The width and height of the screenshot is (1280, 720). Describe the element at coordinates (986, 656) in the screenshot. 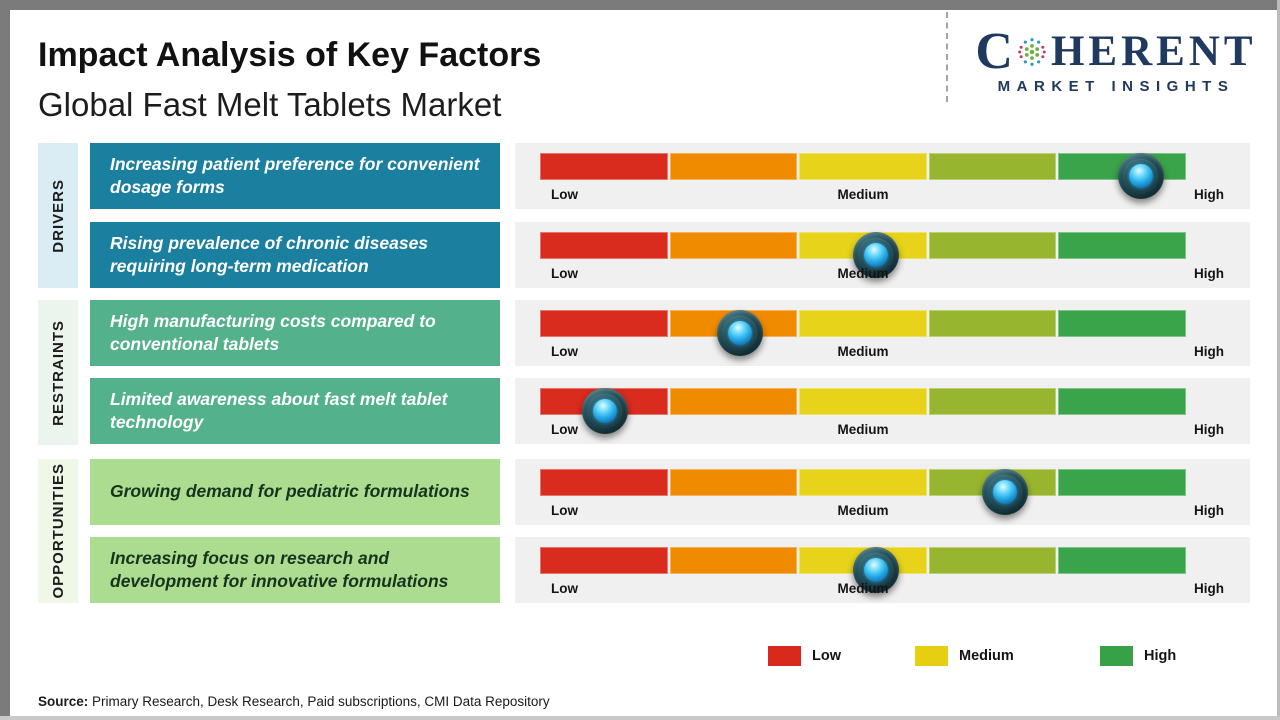

I see `legend-label-medium: Medium` at that location.